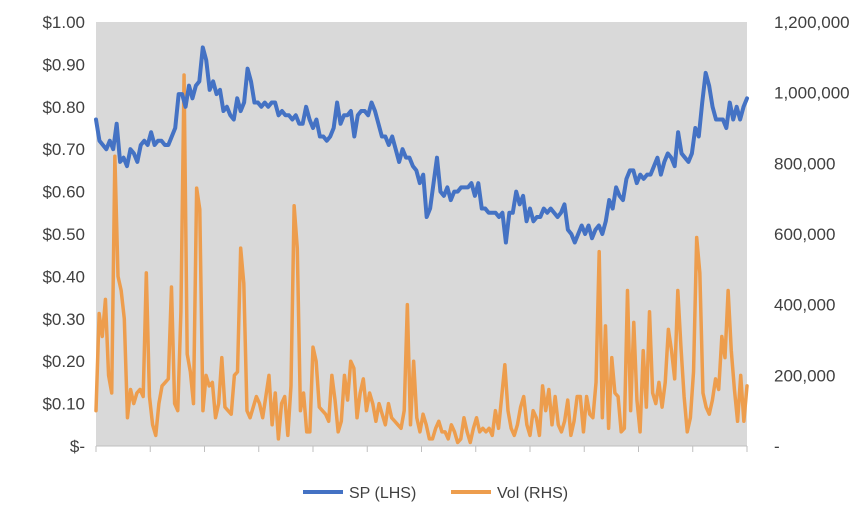 This screenshot has height=510, width=868. I want to click on right-tick-label: 400,000, so click(804, 305).